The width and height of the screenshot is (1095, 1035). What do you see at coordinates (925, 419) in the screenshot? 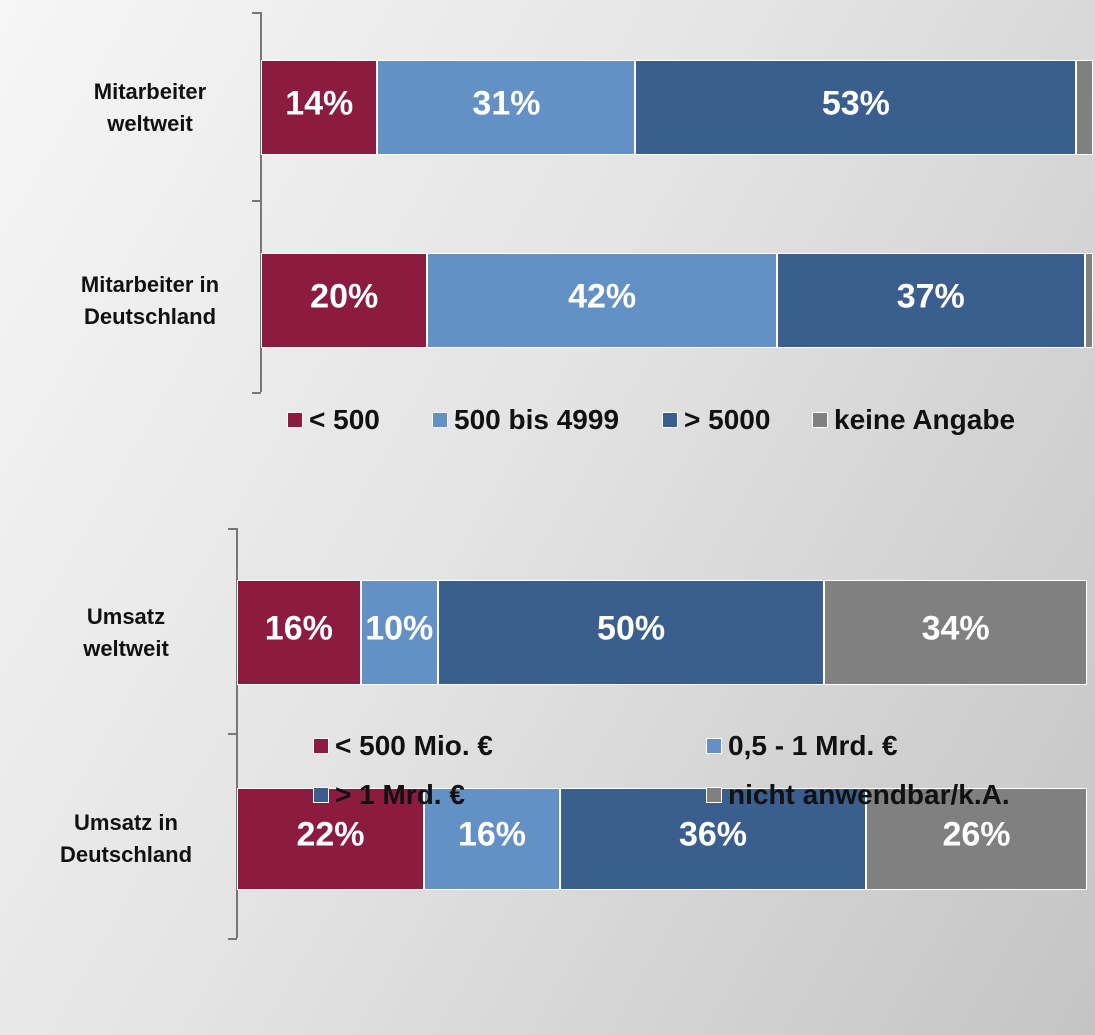
I see `legend-label: keine Angabe` at bounding box center [925, 419].